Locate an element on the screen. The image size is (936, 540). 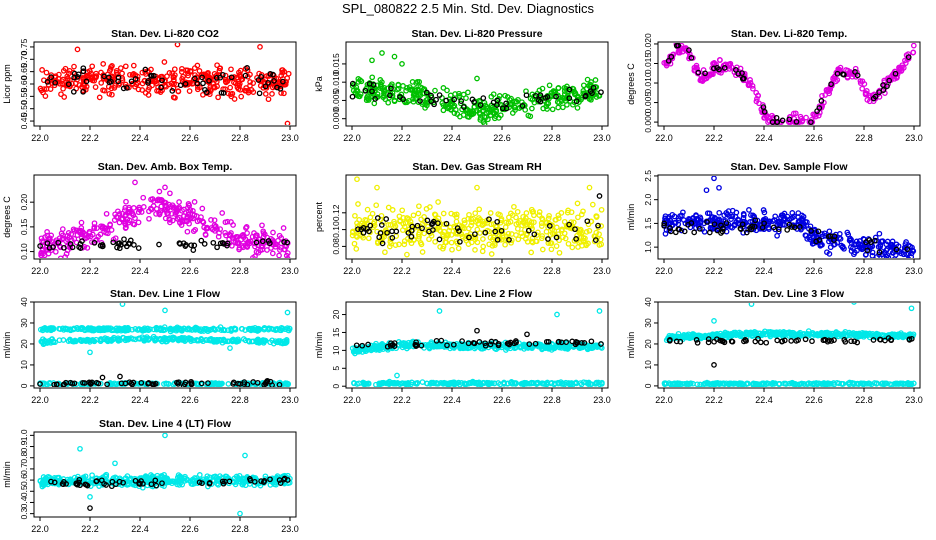
x-tick-label: 23.0 is located at coordinates (290, 529).